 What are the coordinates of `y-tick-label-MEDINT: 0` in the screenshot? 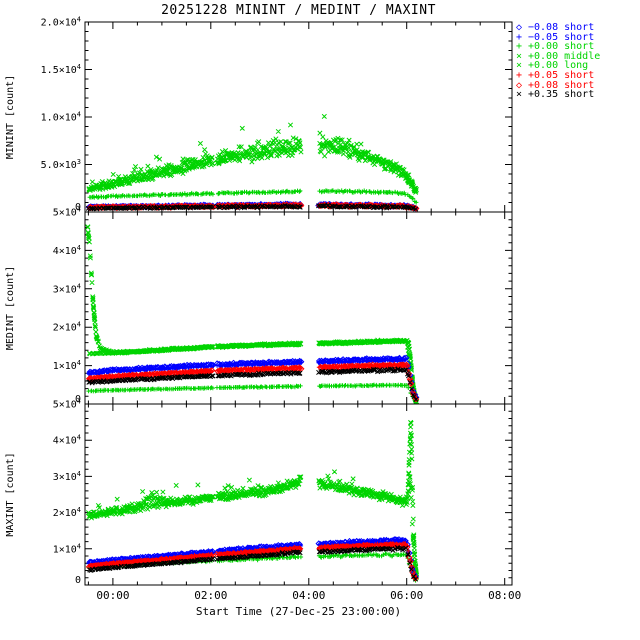 It's located at (78, 399).